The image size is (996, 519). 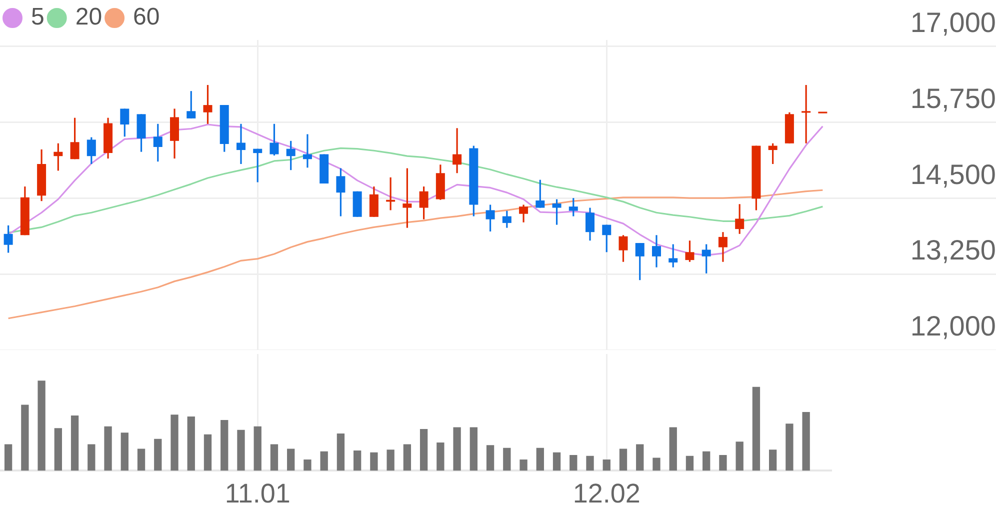 I want to click on y-tick-label: 13,250, so click(x=953, y=250).